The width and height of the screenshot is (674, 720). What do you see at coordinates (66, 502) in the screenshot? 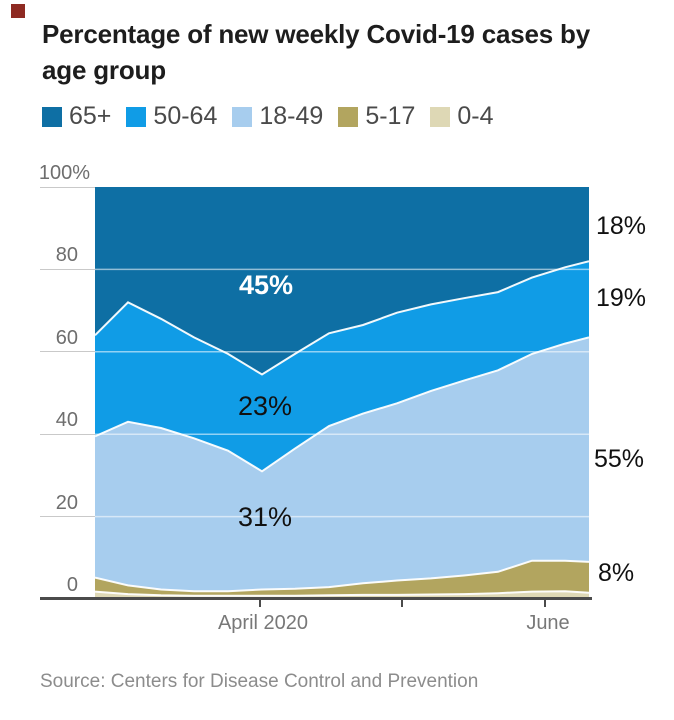
I see `y-tick-label: 20` at bounding box center [66, 502].